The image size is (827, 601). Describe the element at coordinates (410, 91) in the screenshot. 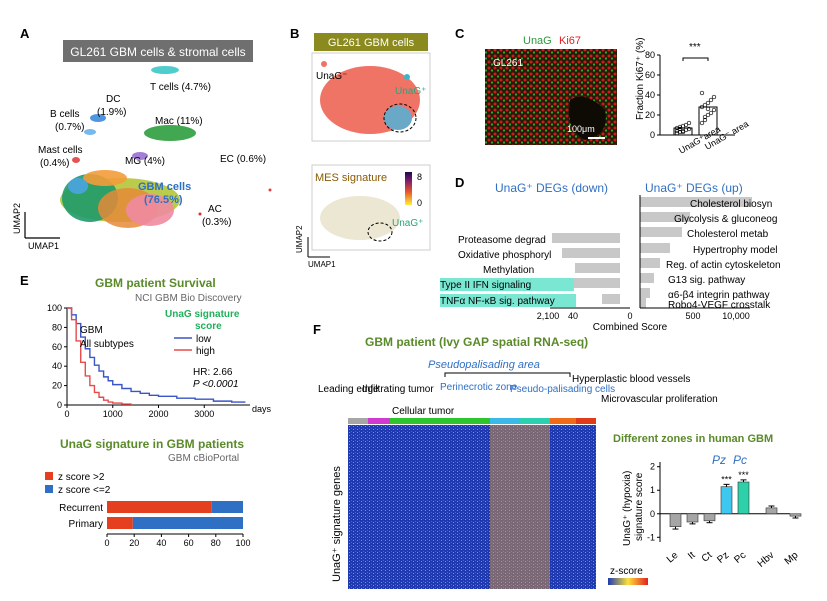

I see `unag-pos-label: UnaG⁺` at that location.